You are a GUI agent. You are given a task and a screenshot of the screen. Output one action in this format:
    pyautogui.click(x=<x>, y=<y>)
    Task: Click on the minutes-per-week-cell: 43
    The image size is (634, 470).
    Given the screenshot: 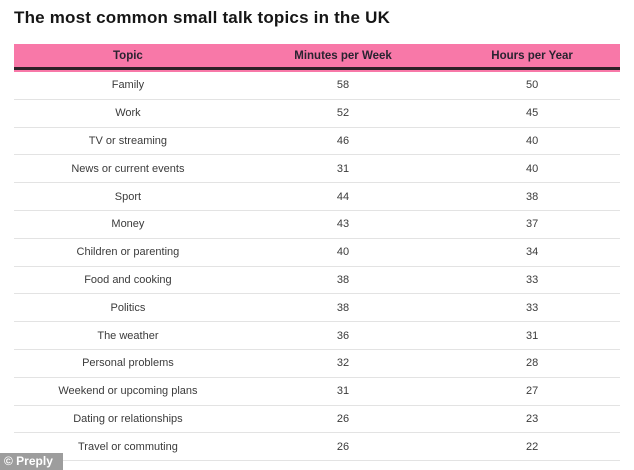 What is the action you would take?
    pyautogui.click(x=343, y=224)
    